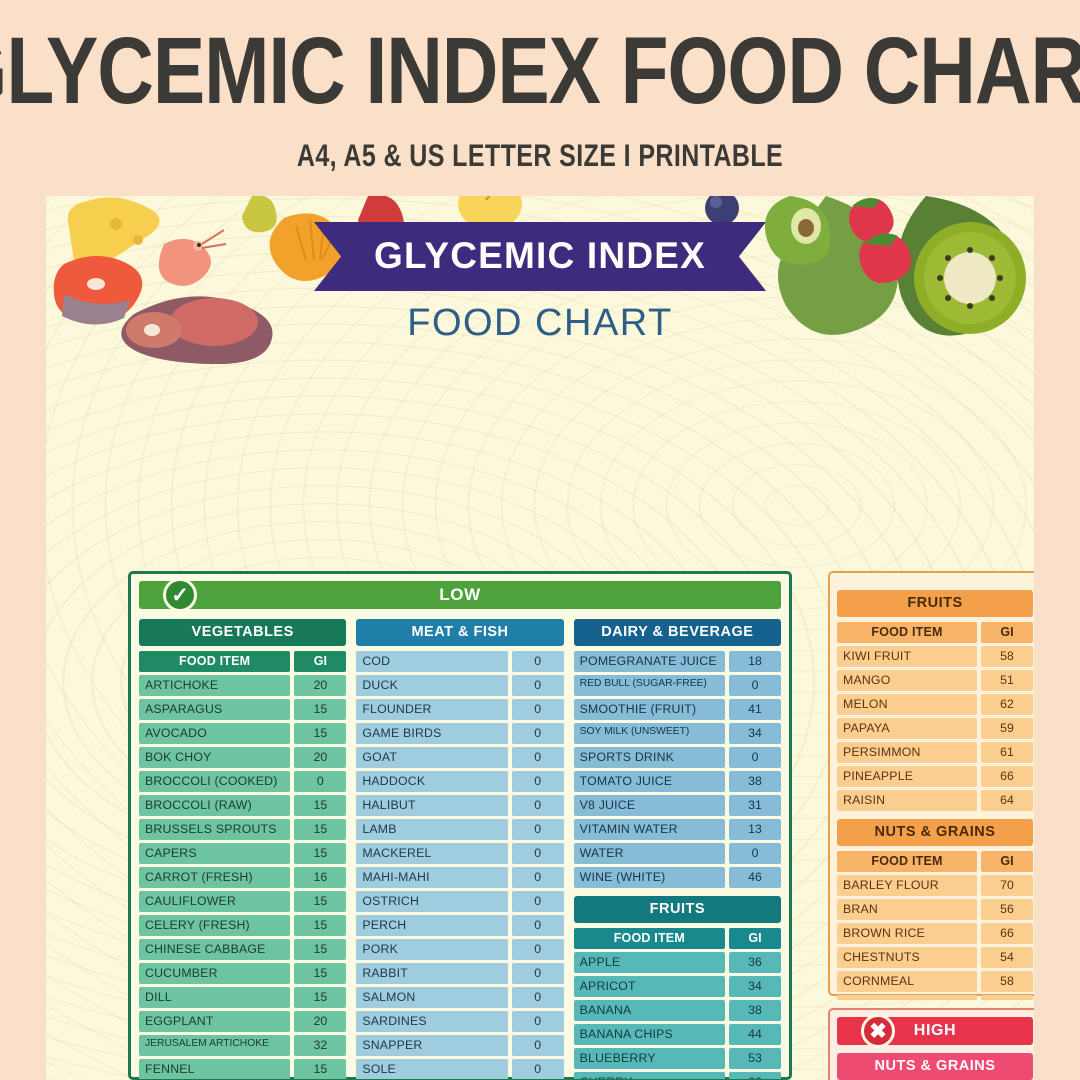 The image size is (1080, 1080). I want to click on table-row: JERUSALEM ARTICHOKE 32, so click(243, 1045).